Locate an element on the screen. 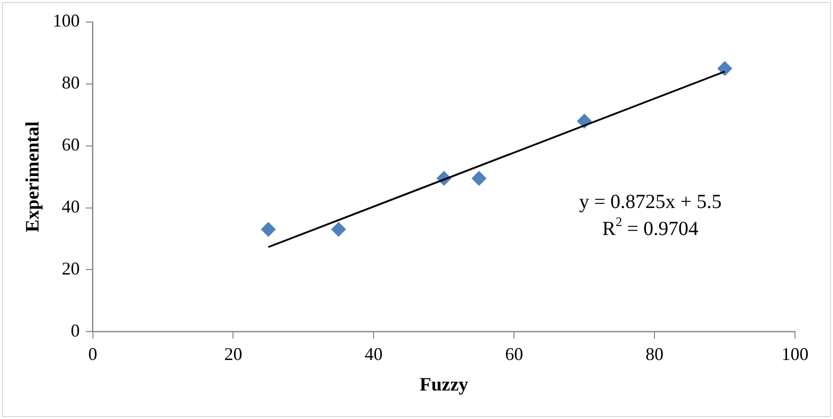 The height and width of the screenshot is (419, 833). x-tick-label: 40 is located at coordinates (373, 354).